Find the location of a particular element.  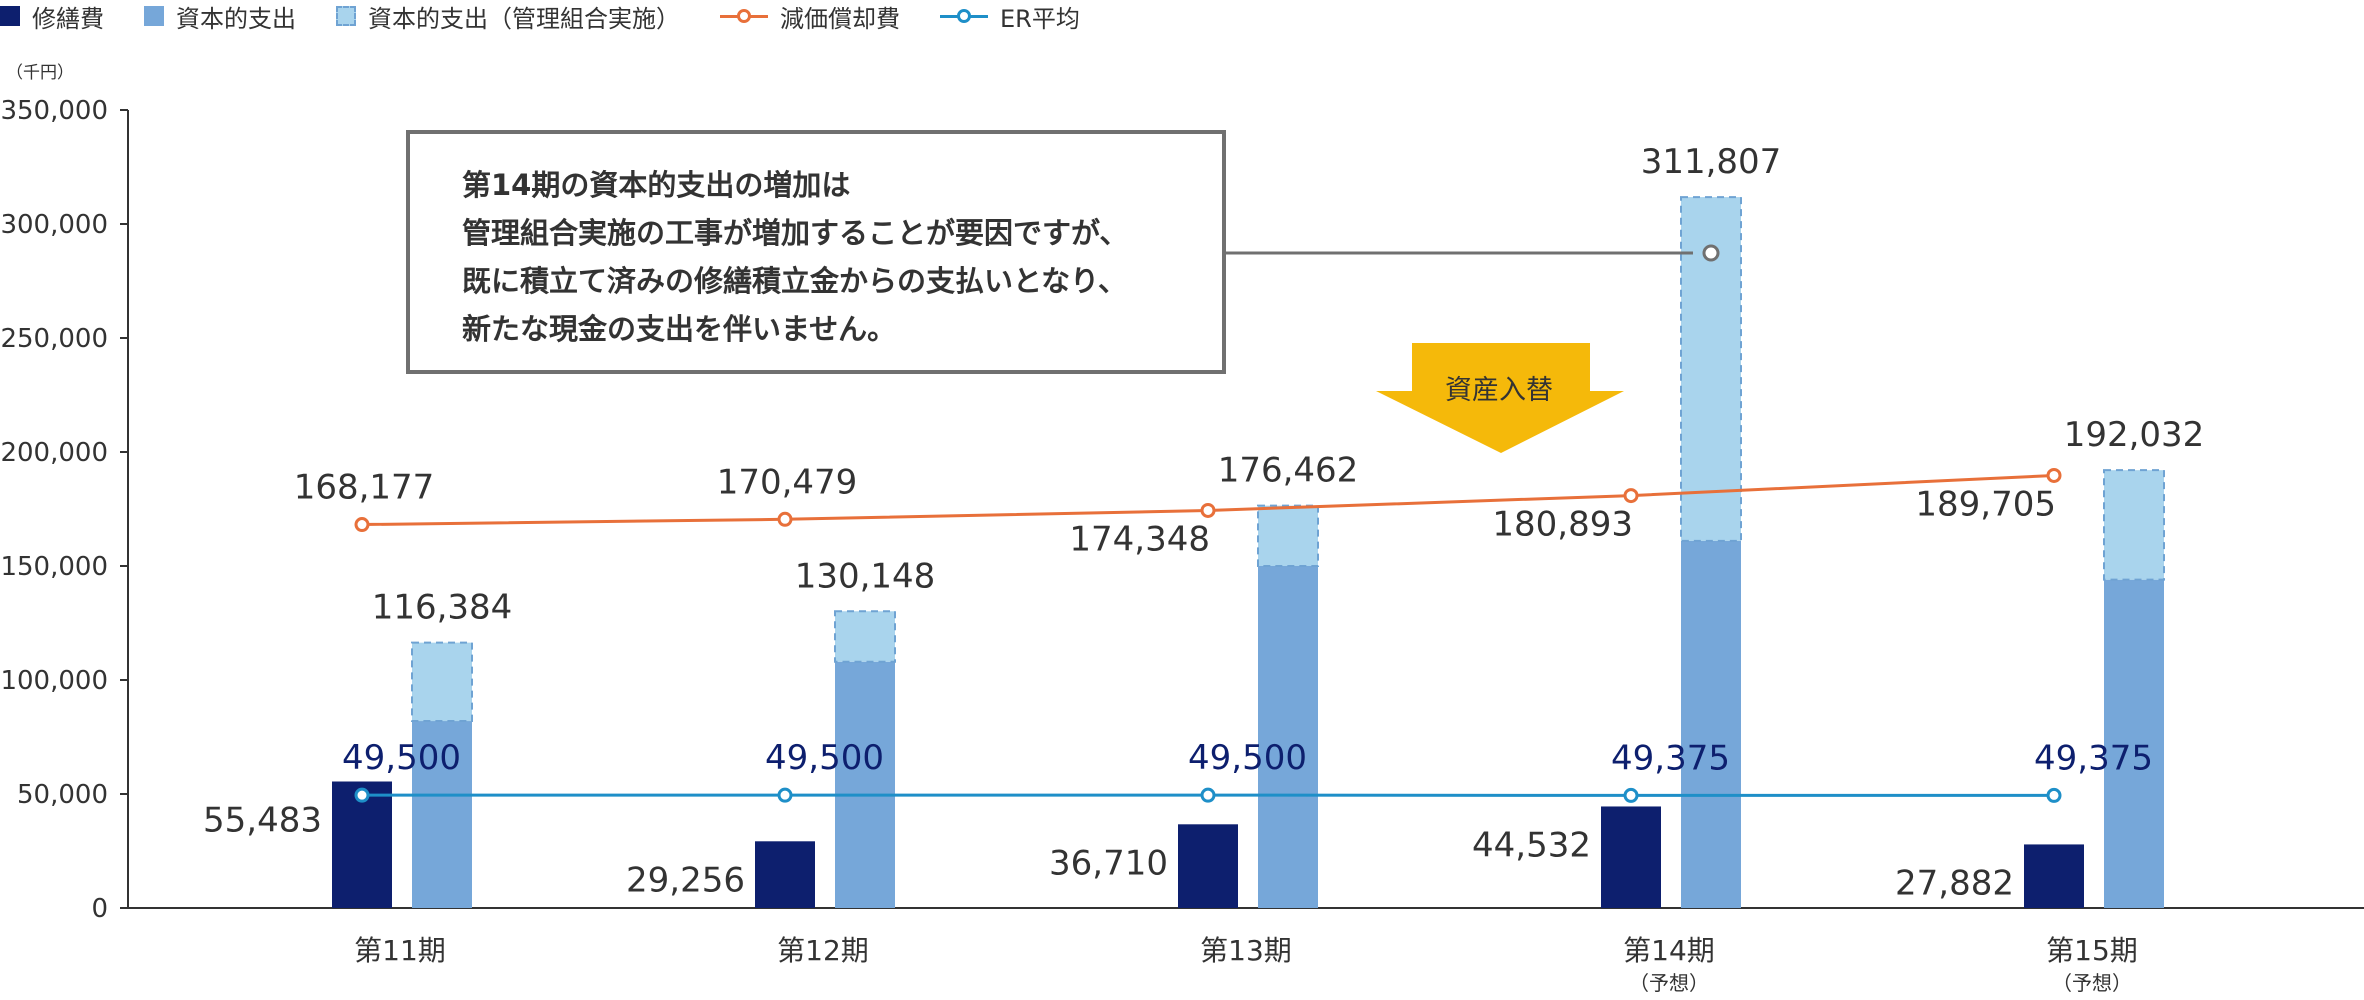

legend-item-er-average: ER平均 is located at coordinates (1010, 17).